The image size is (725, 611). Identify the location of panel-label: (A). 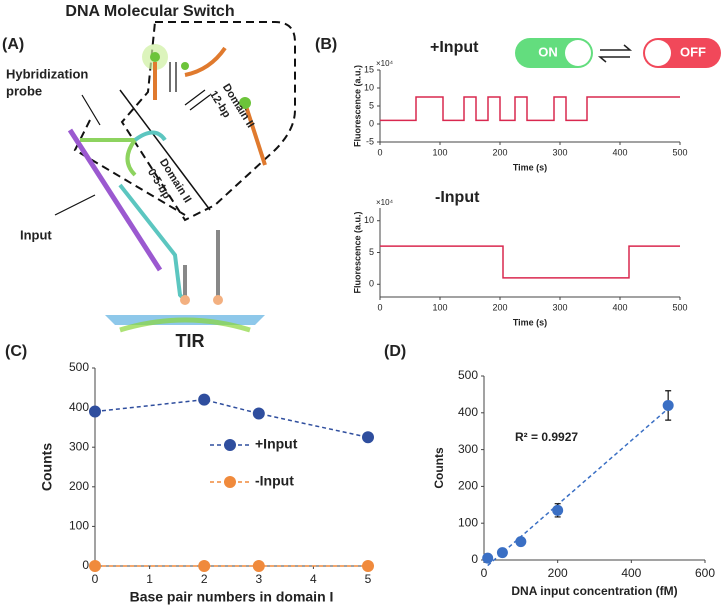
(13, 44).